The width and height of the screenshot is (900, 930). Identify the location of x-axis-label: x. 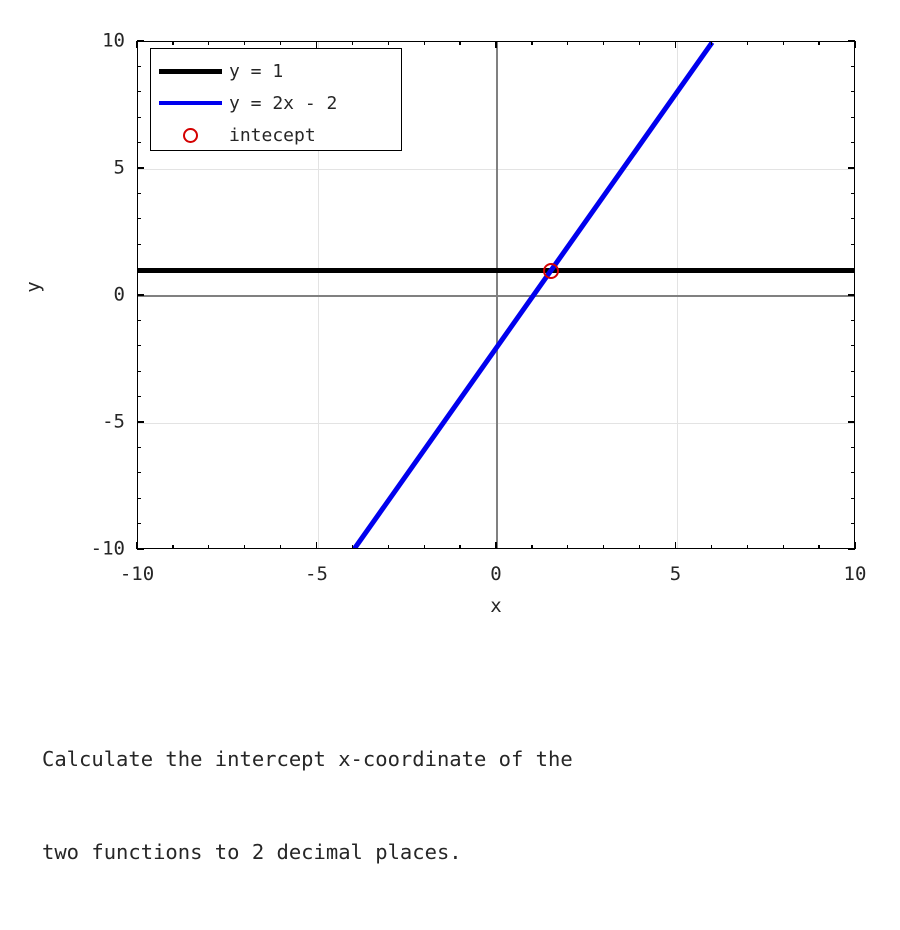
(496, 606).